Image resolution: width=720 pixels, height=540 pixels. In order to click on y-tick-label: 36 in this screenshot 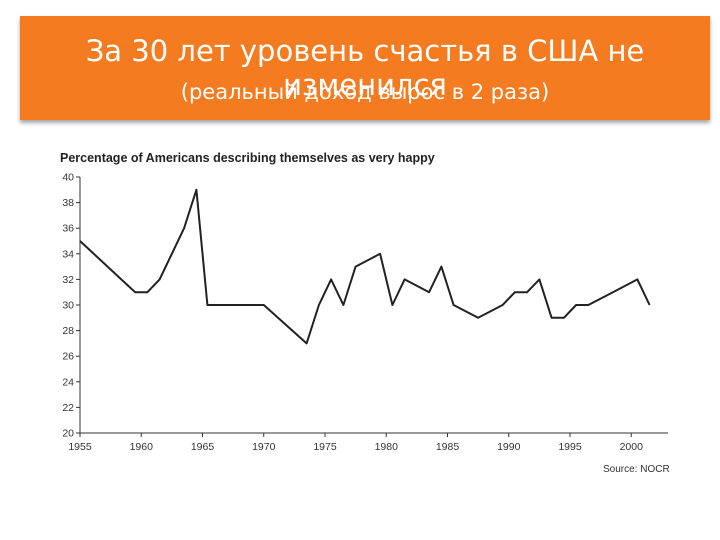, I will do `click(68, 229)`.